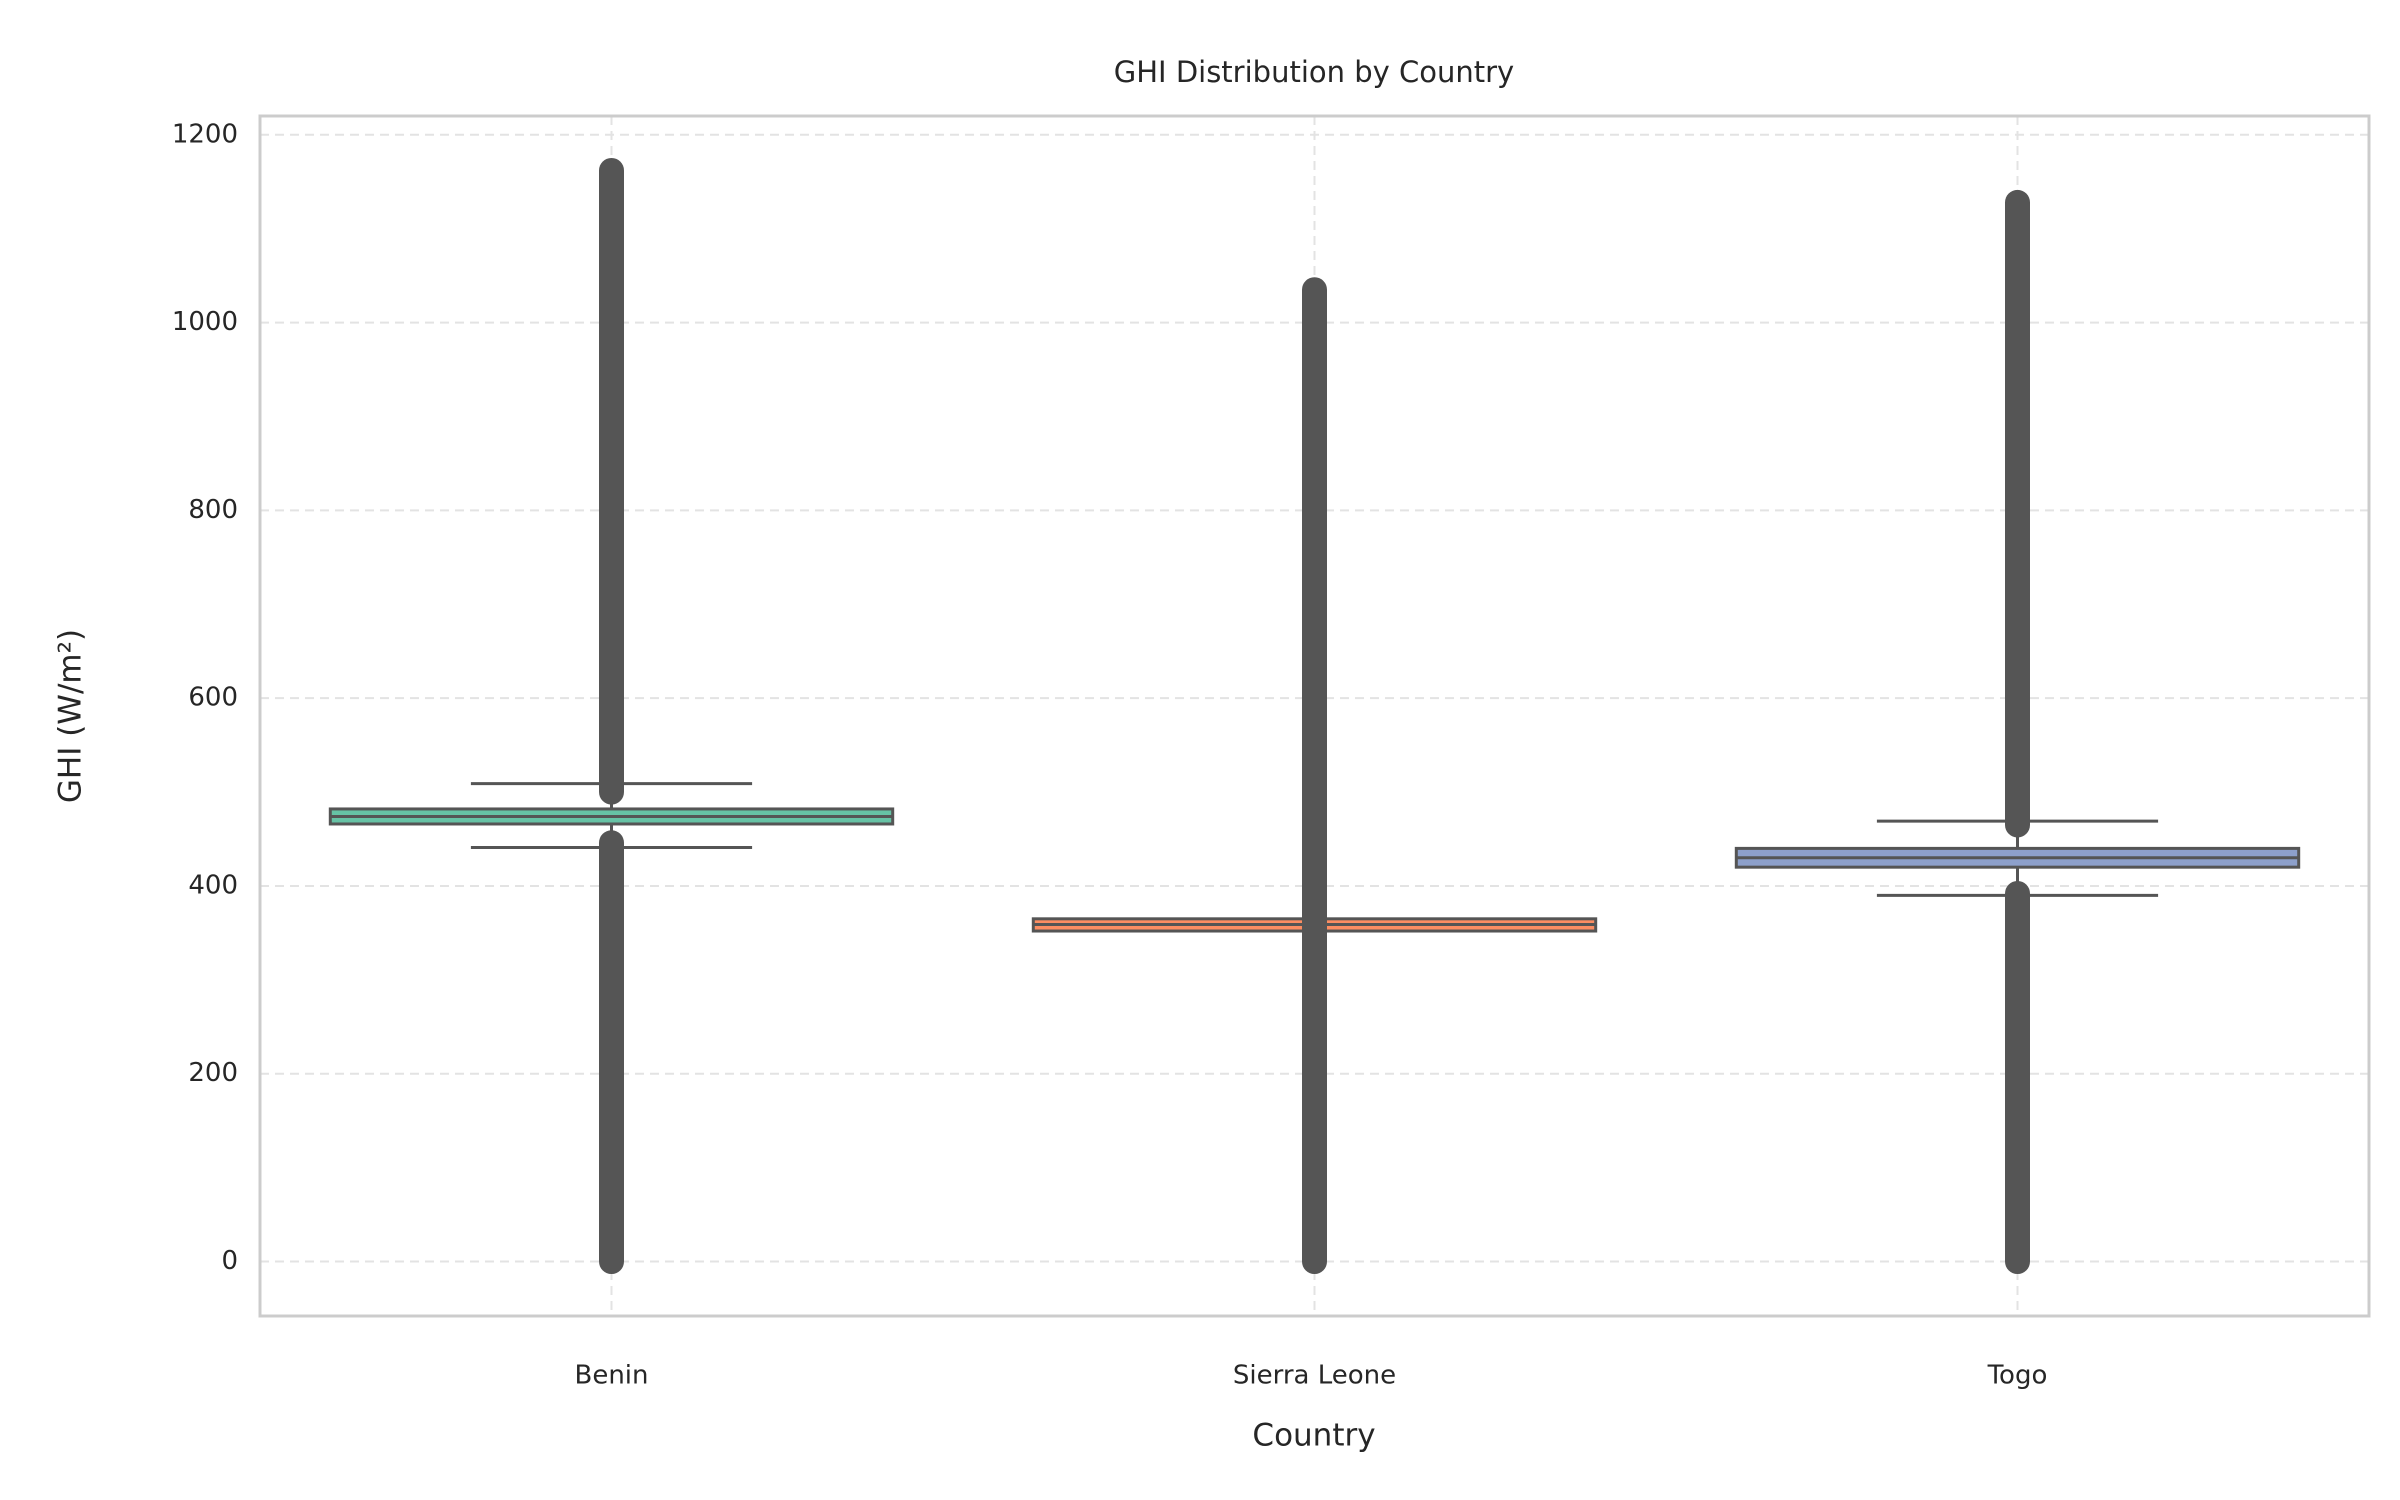 The width and height of the screenshot is (2400, 1500). Describe the element at coordinates (71, 716) in the screenshot. I see `y-axis-label: GHI (W/m²)` at that location.